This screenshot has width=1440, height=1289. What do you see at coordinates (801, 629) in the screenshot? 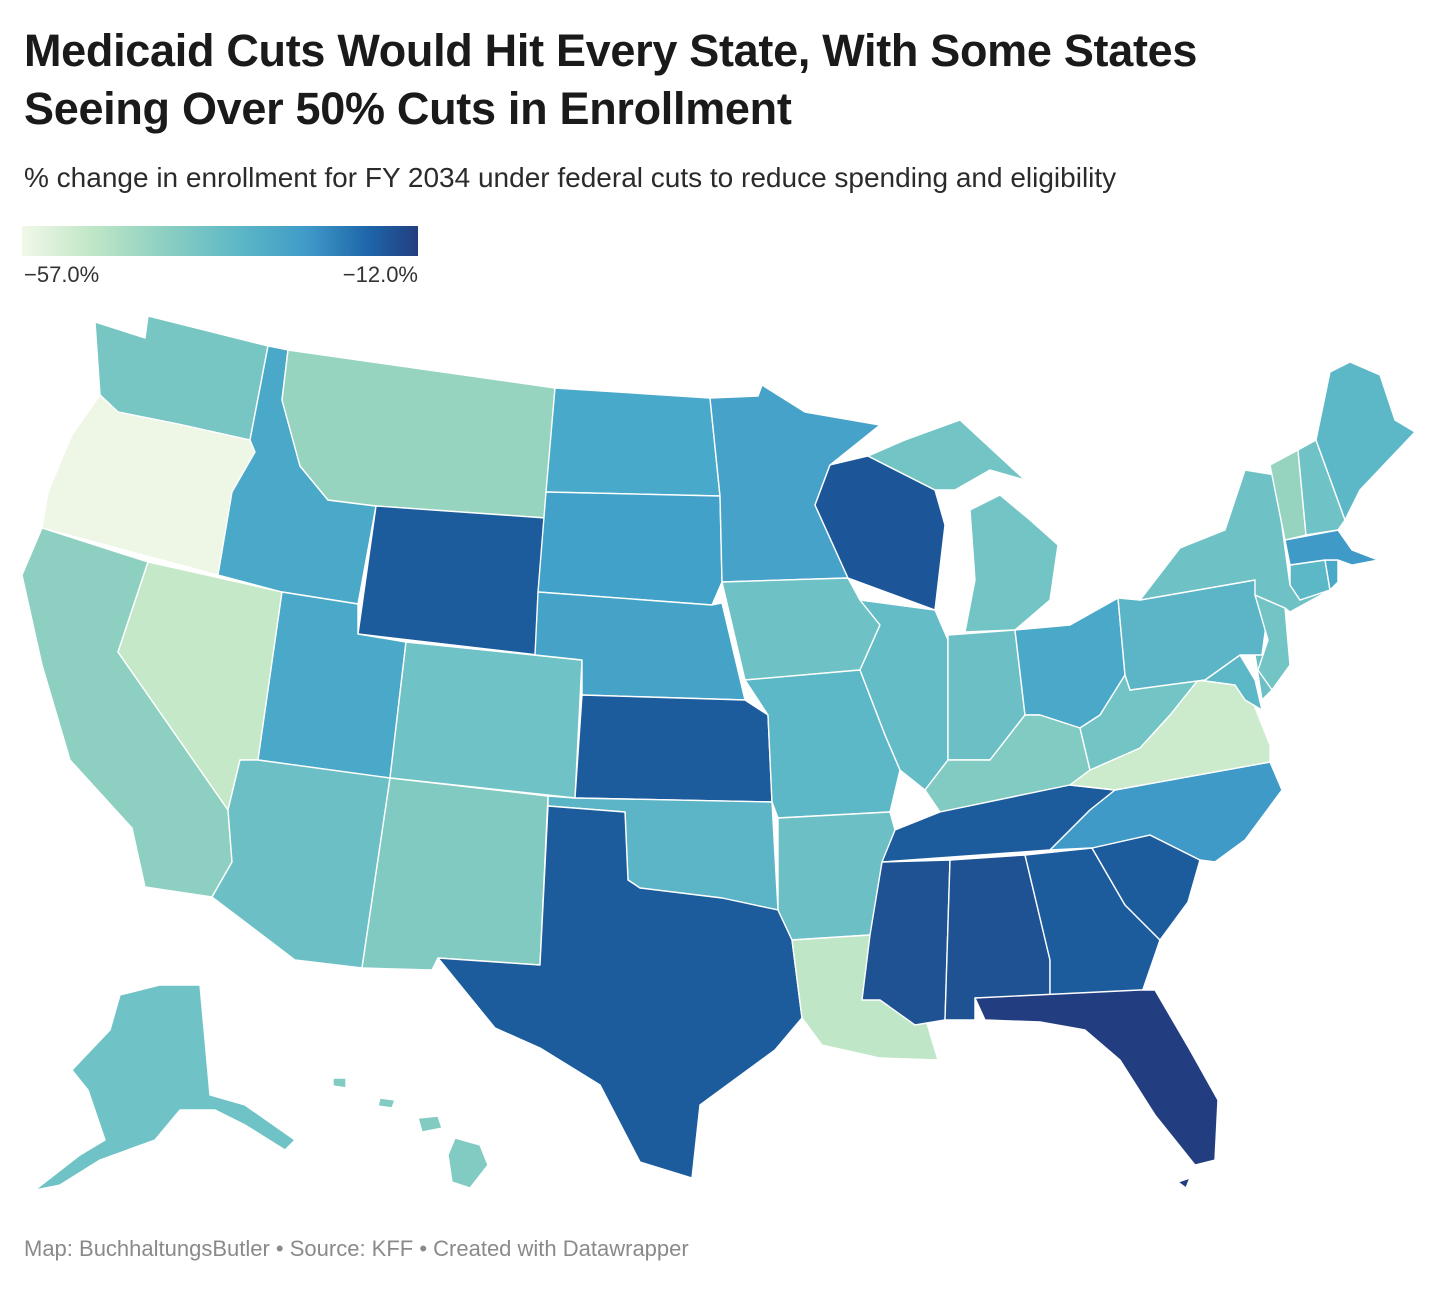
I see `state-ia` at bounding box center [801, 629].